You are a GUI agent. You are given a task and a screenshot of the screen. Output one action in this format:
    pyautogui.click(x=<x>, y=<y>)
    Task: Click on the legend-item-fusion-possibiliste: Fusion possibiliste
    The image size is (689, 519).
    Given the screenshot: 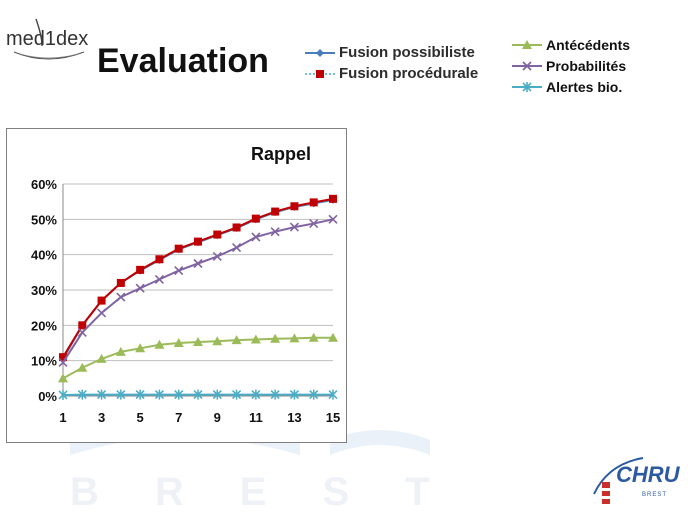 What is the action you would take?
    pyautogui.click(x=391, y=52)
    